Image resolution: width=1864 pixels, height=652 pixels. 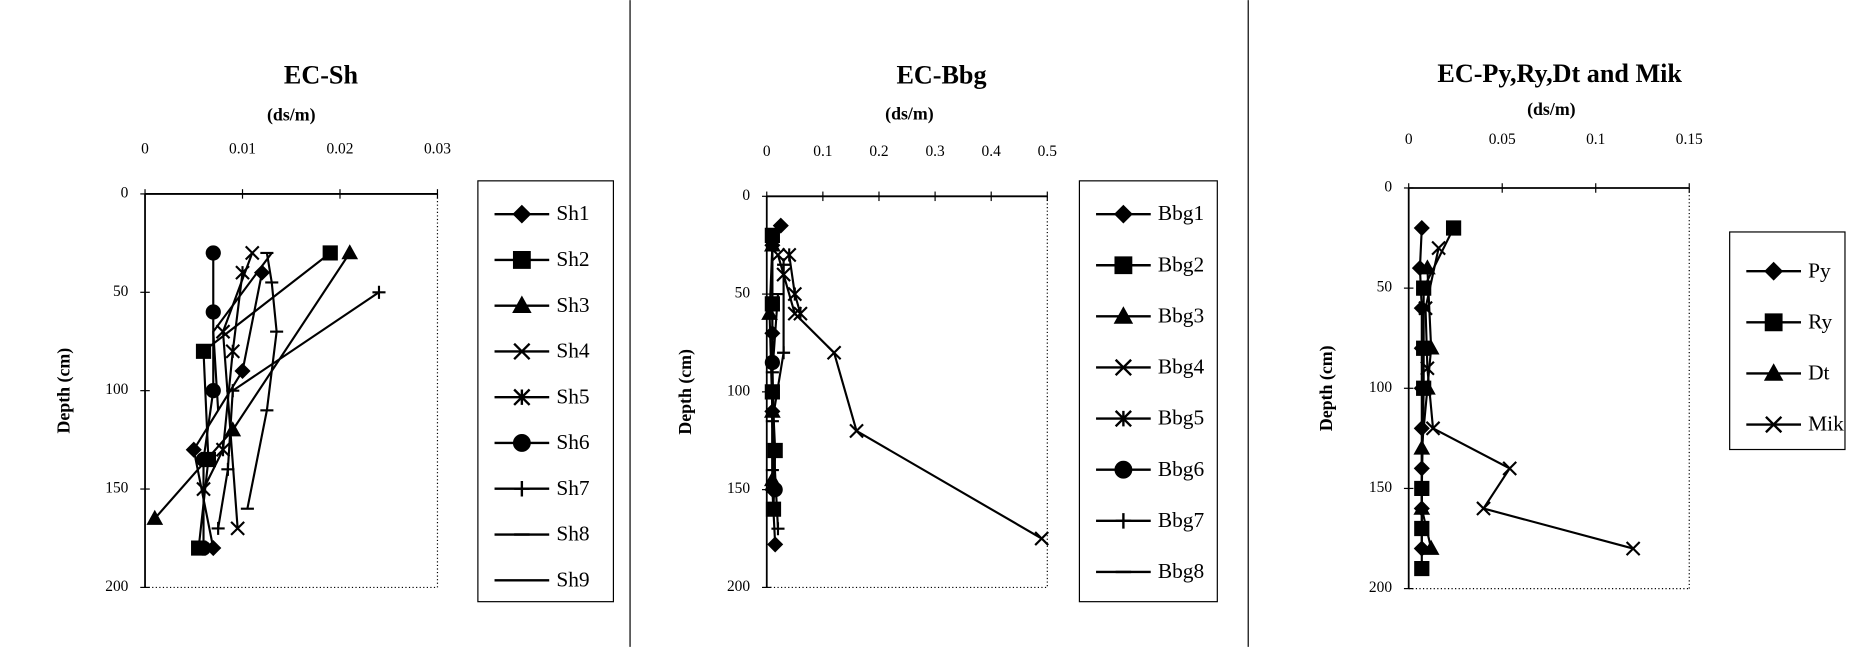 What do you see at coordinates (572, 396) in the screenshot?
I see `legend-label: Sh5` at bounding box center [572, 396].